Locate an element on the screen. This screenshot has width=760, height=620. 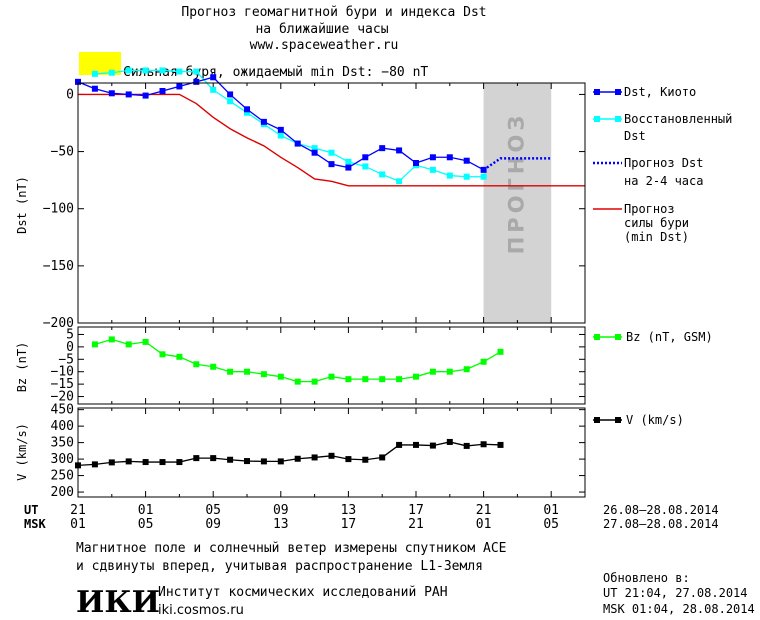
y-tick-label: 250 is located at coordinates (62, 476).